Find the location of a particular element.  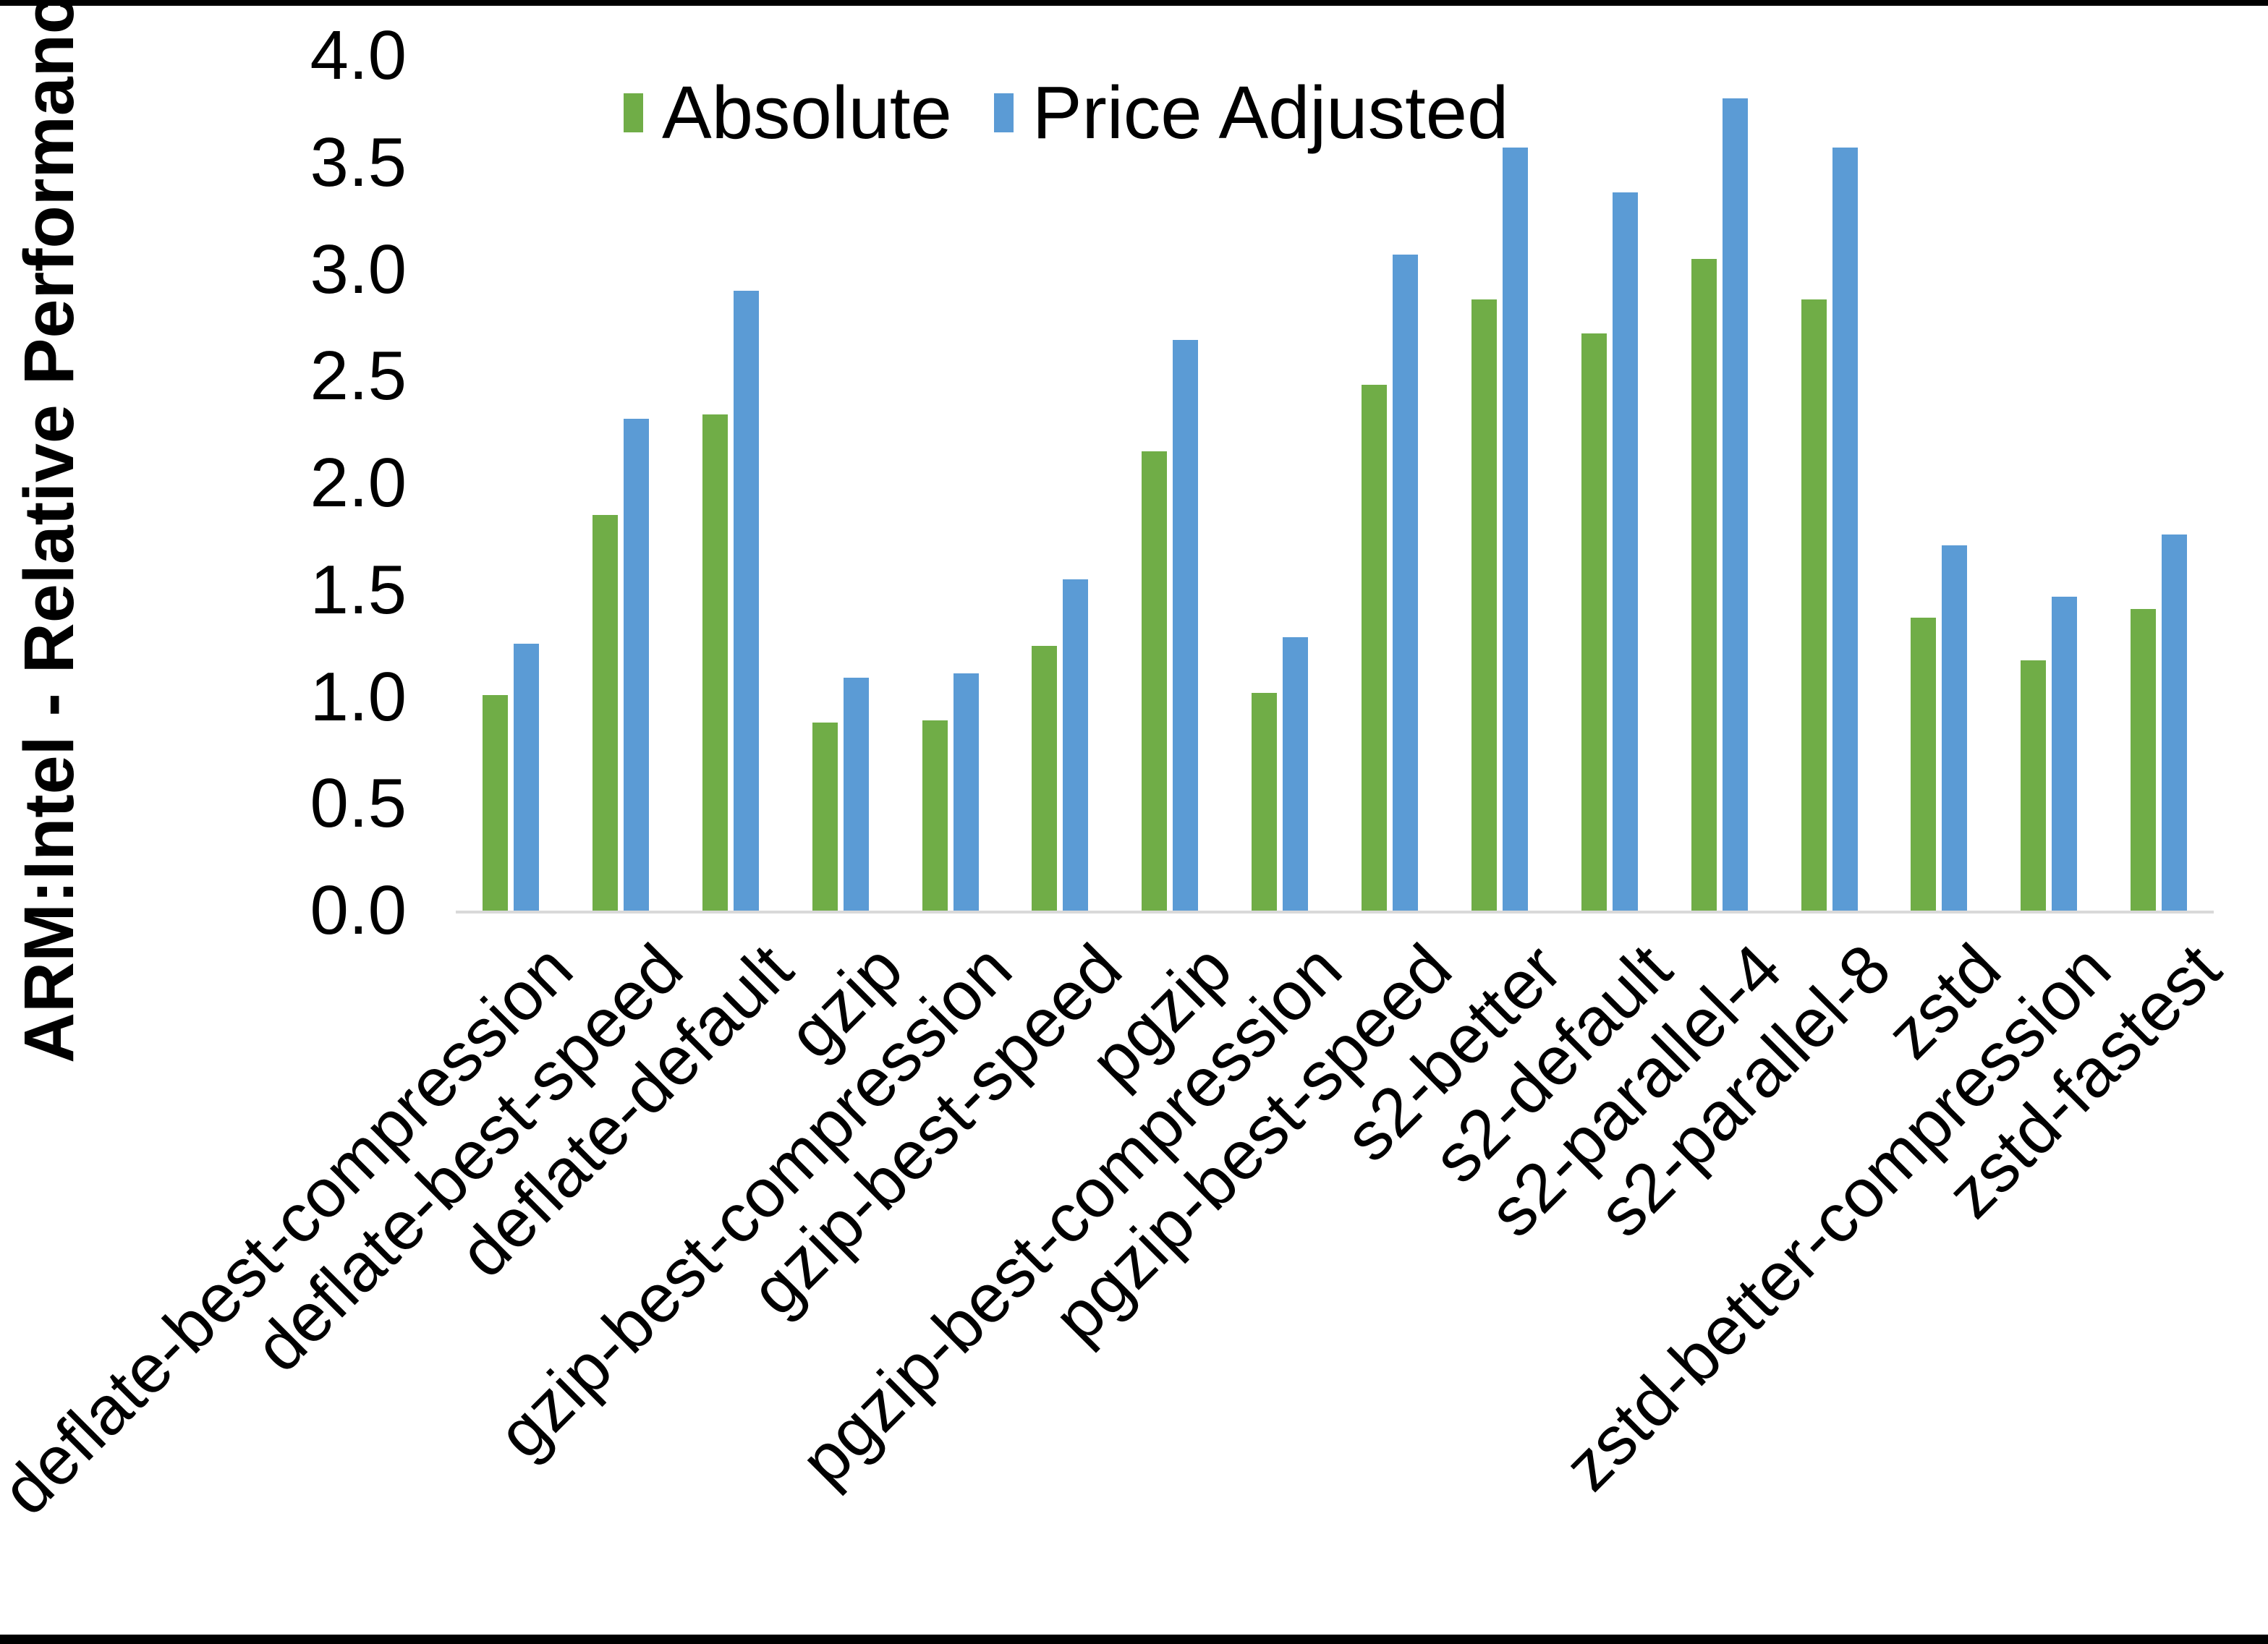

legend-label: Absolute is located at coordinates (807, 112).